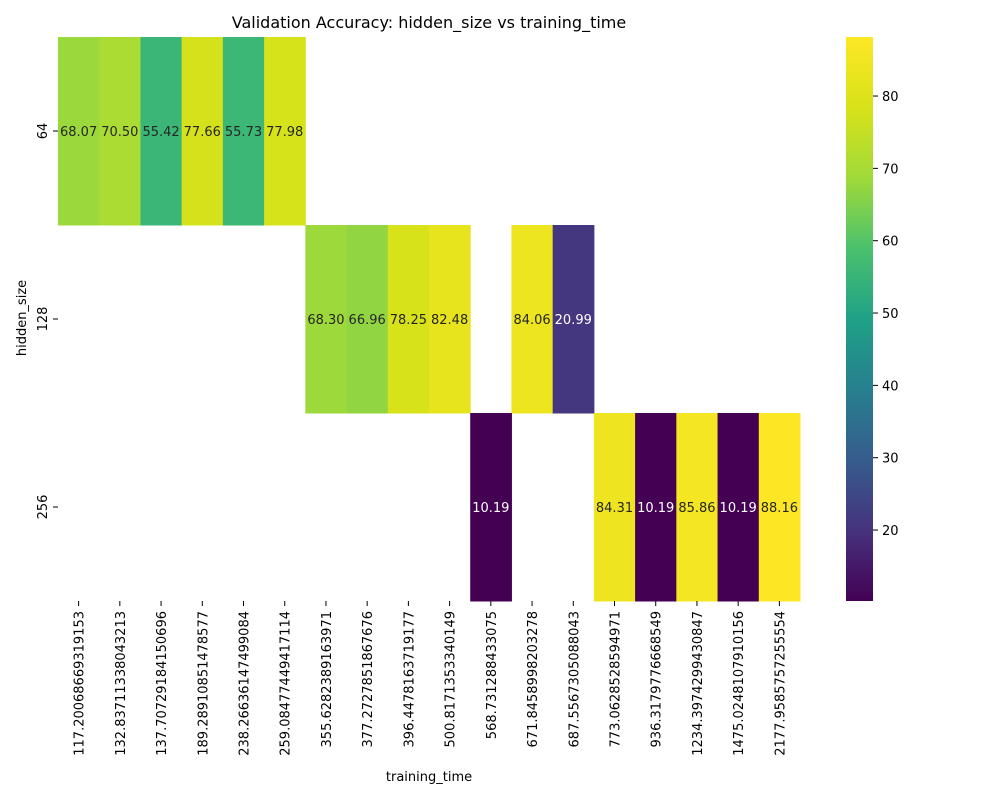 The width and height of the screenshot is (1000, 800). What do you see at coordinates (890, 459) in the screenshot?
I see `colorbar-tick-label: 30` at bounding box center [890, 459].